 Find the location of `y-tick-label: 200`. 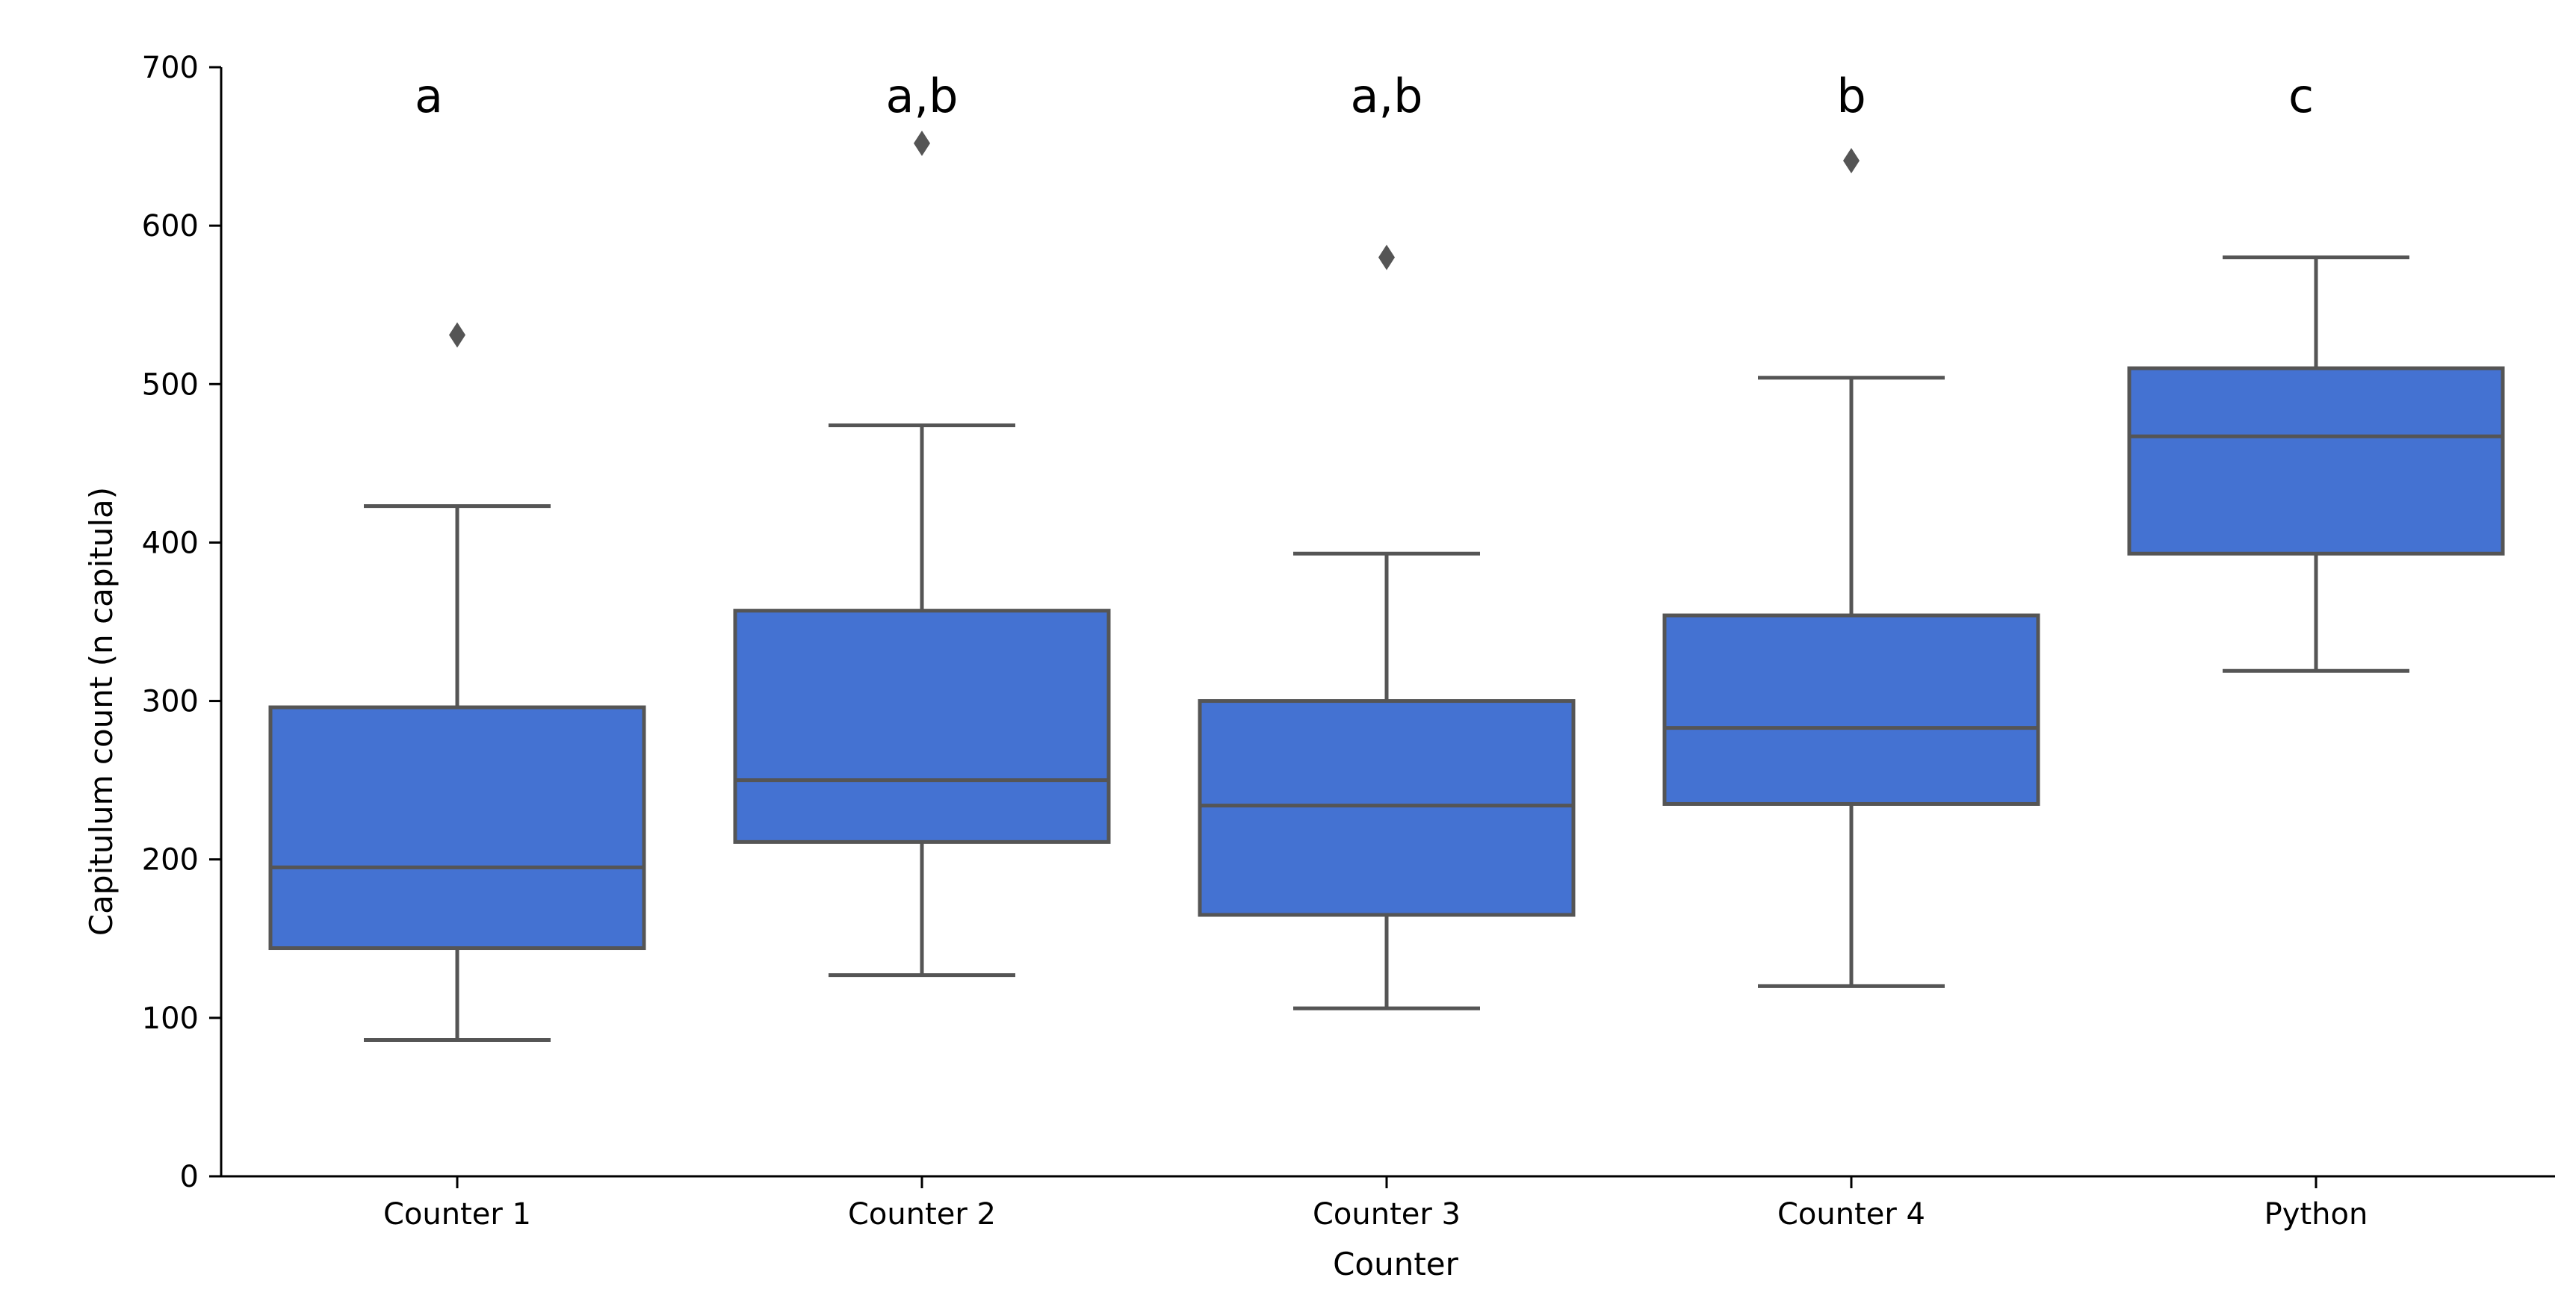

y-tick-label: 200 is located at coordinates (170, 860).